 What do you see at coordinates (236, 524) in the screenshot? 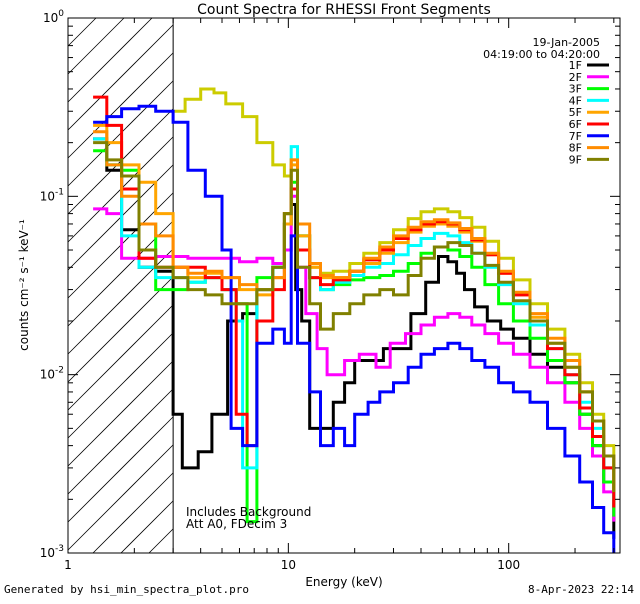
I see `annotation-attenuator: Att A0, FDecim 3` at bounding box center [236, 524].